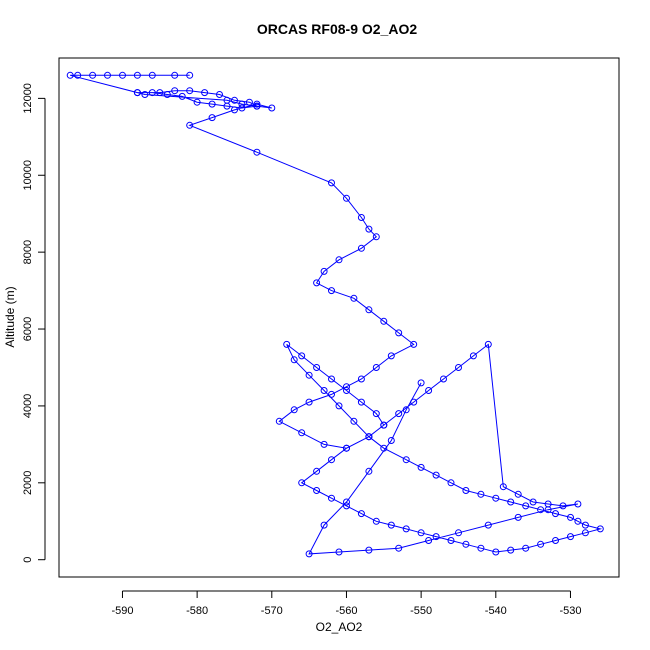  What do you see at coordinates (28, 483) in the screenshot?
I see `y-tick-label-1: 2000` at bounding box center [28, 483].